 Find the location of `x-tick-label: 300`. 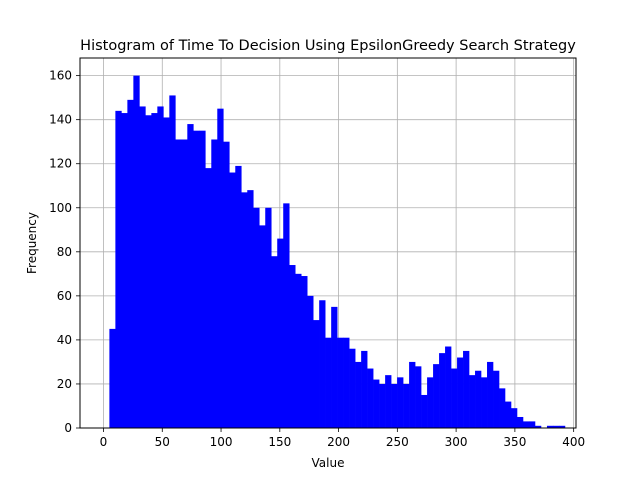

x-tick-label: 300 is located at coordinates (456, 442).